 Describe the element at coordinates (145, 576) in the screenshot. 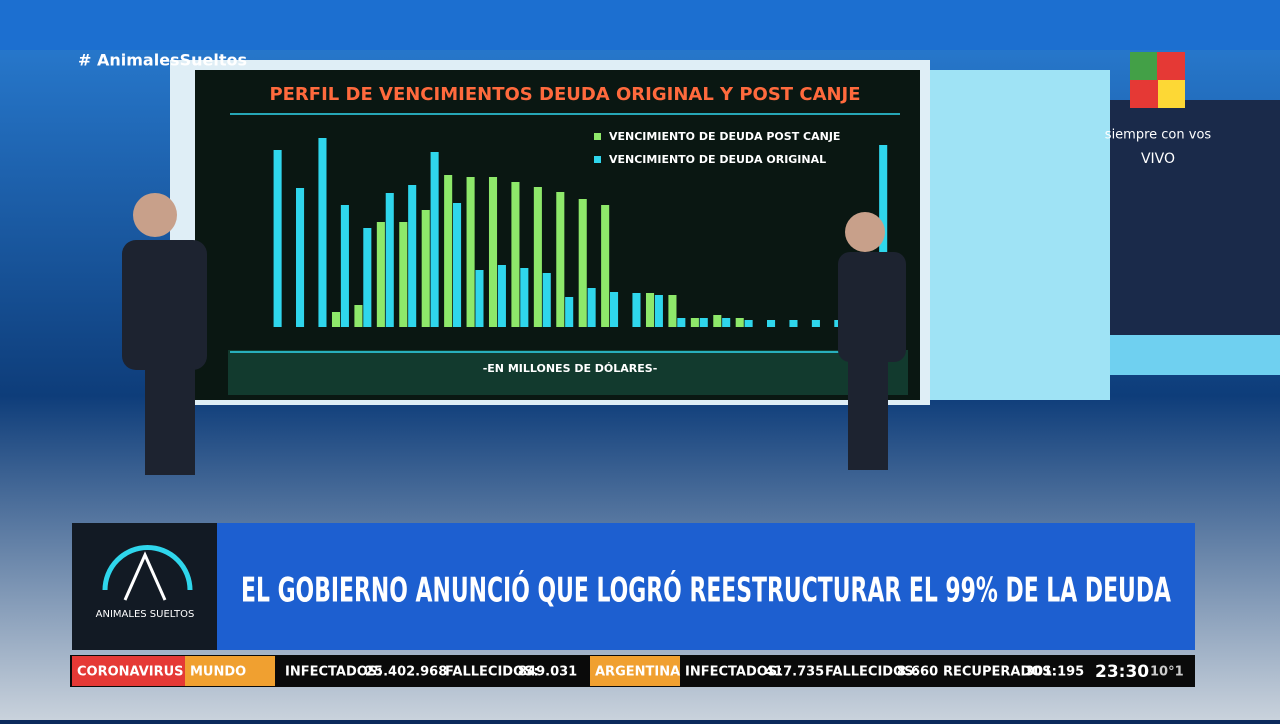

I see `show-logo-mark` at that location.